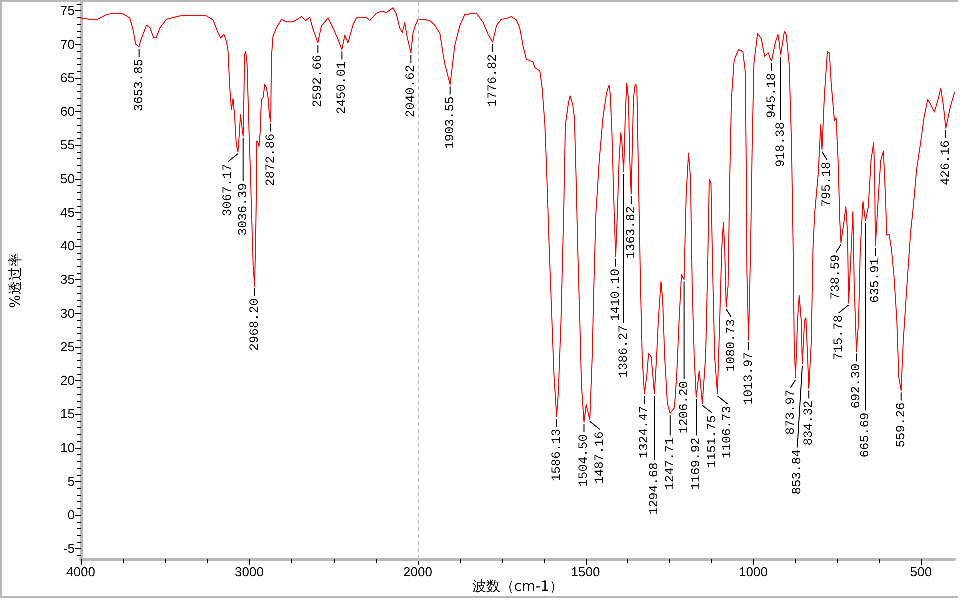 The image size is (960, 600). Describe the element at coordinates (781, 145) in the screenshot. I see `annotation: 918.38` at that location.